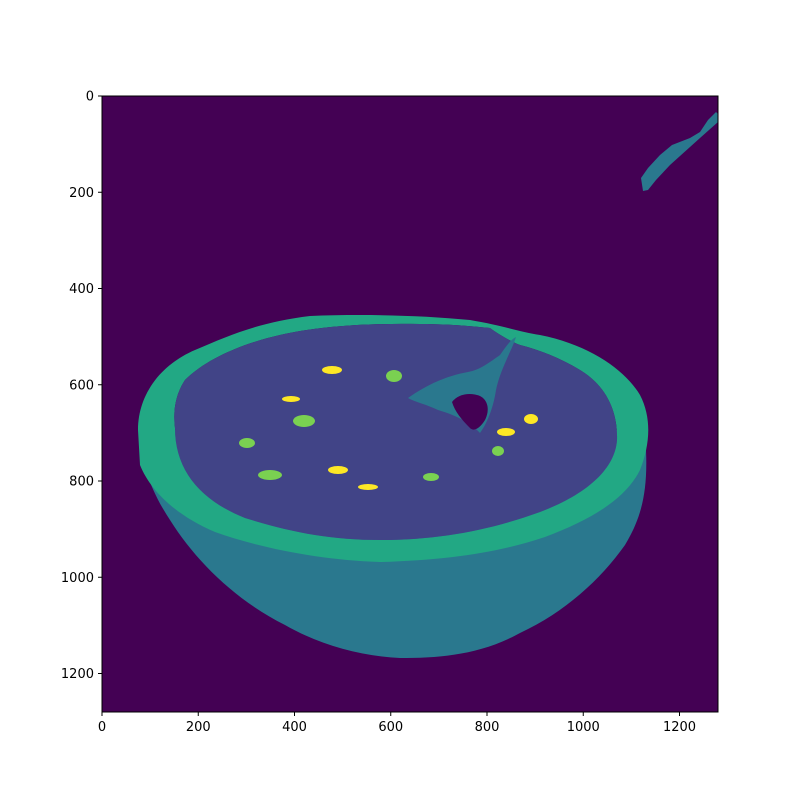 Image resolution: width=800 pixels, height=800 pixels. I want to click on x-tick-label: 1000, so click(583, 727).